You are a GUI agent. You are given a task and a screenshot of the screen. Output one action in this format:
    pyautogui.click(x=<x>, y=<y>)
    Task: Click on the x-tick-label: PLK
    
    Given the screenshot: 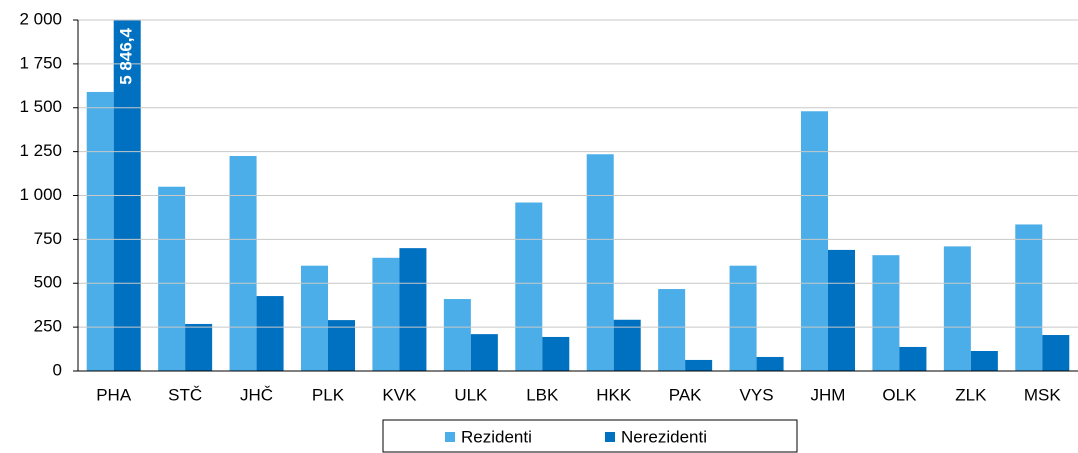 What is the action you would take?
    pyautogui.click(x=328, y=394)
    